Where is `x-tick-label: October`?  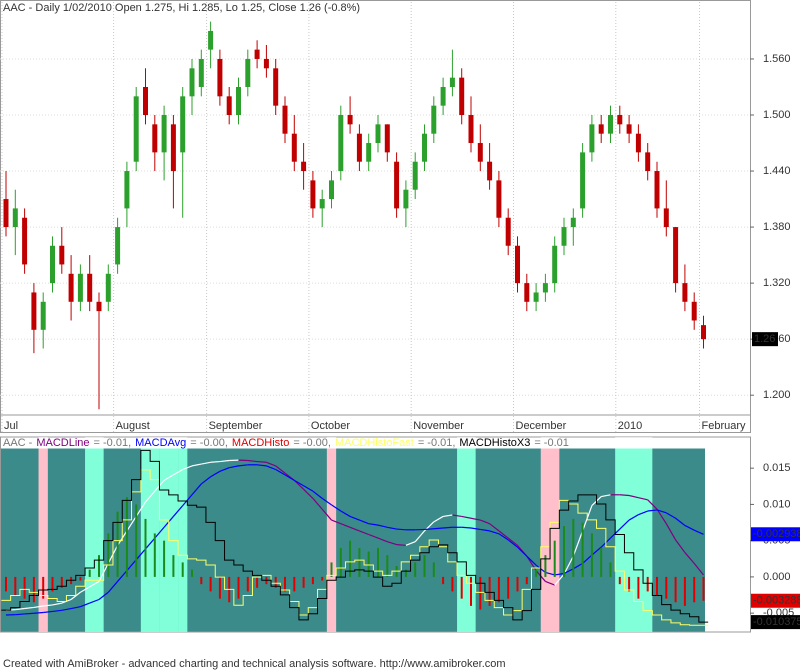 x-tick-label: October is located at coordinates (330, 426).